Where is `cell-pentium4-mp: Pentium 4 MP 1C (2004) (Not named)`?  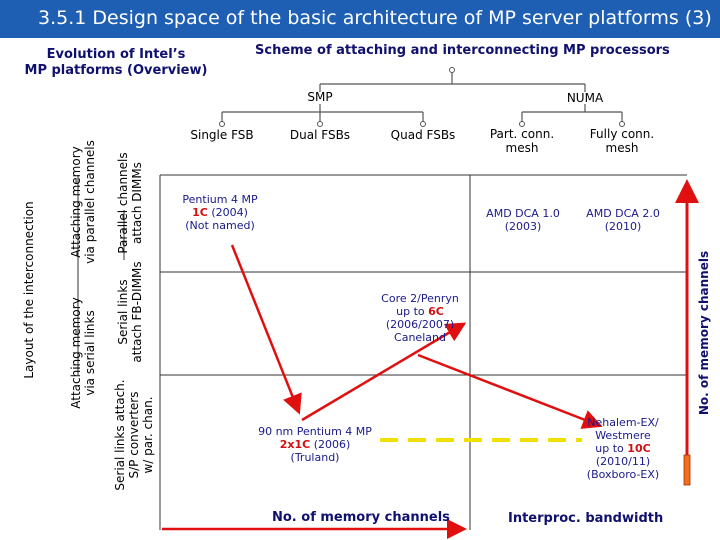 cell-pentium4-mp: Pentium 4 MP 1C (2004) (Not named) is located at coordinates (220, 212).